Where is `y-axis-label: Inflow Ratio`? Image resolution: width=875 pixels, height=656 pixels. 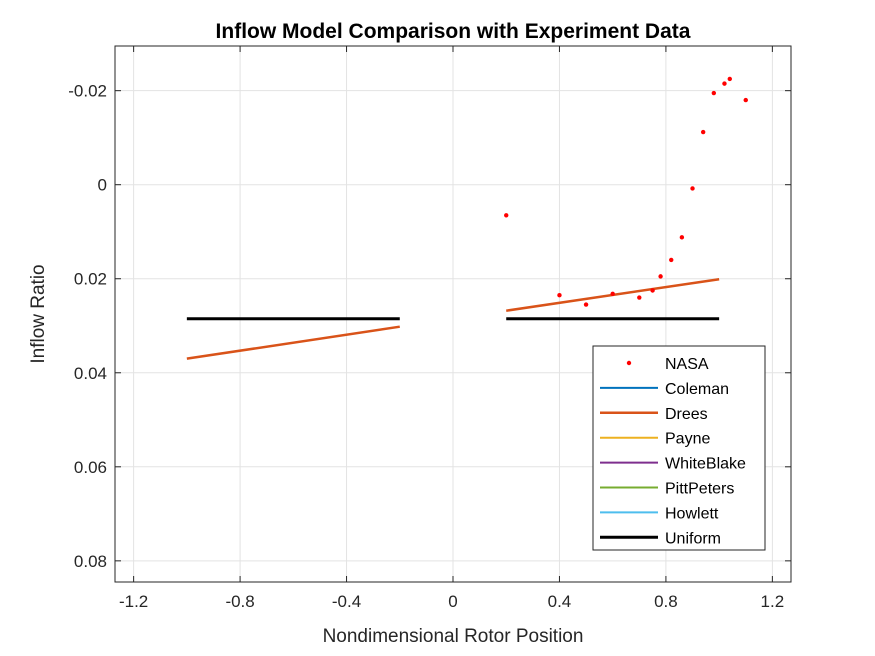 y-axis-label: Inflow Ratio is located at coordinates (38, 313).